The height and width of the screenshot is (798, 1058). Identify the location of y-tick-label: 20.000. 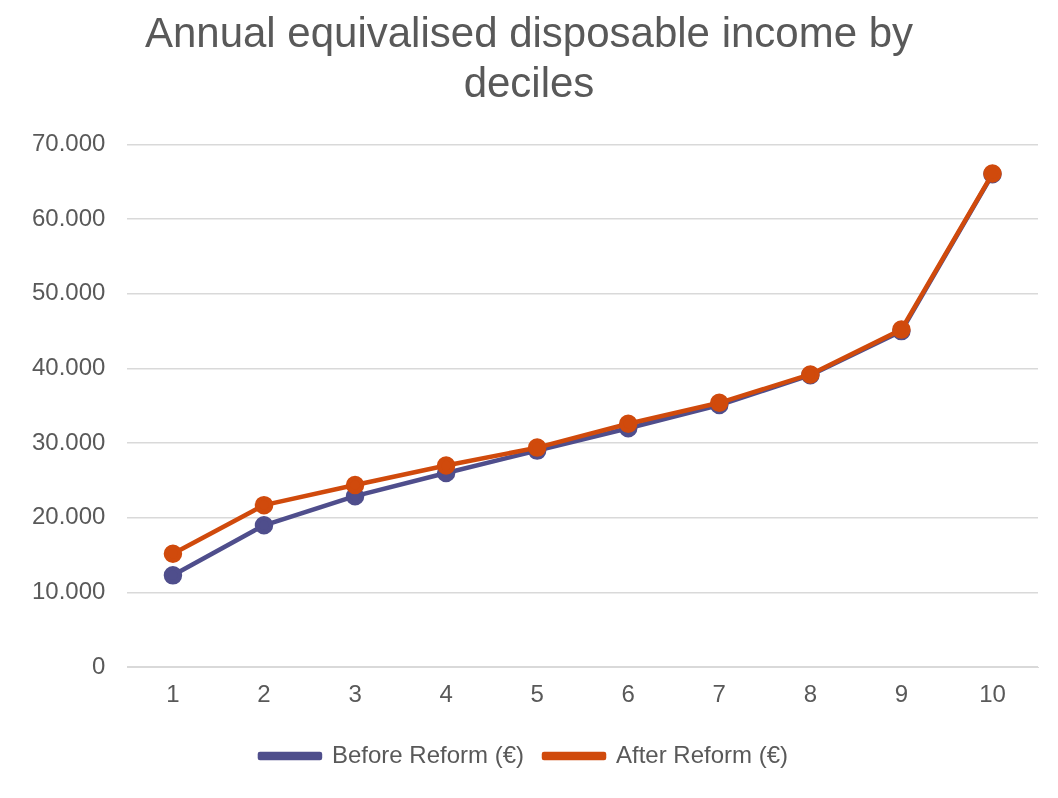
(69, 516).